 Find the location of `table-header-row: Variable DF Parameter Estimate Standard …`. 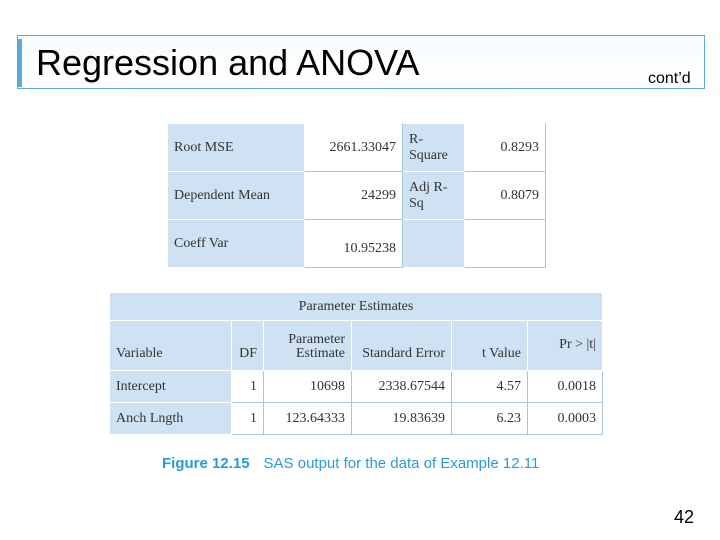

table-header-row: Variable DF Parameter Estimate Standard … is located at coordinates (356, 345).